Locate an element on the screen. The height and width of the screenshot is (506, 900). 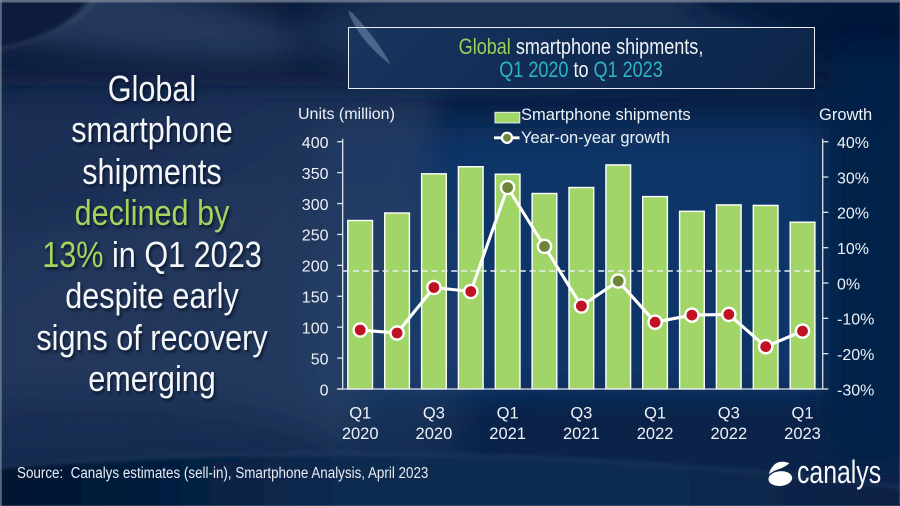
svg-text: 30% is located at coordinates (853, 178).